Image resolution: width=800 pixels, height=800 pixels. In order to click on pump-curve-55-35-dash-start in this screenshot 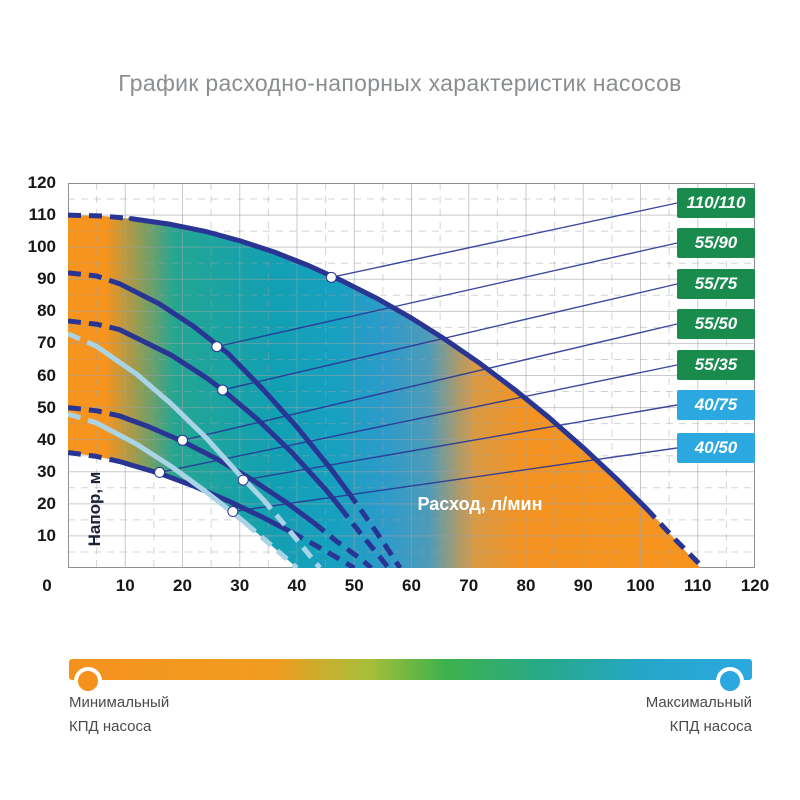, I will do `click(94, 457)`.